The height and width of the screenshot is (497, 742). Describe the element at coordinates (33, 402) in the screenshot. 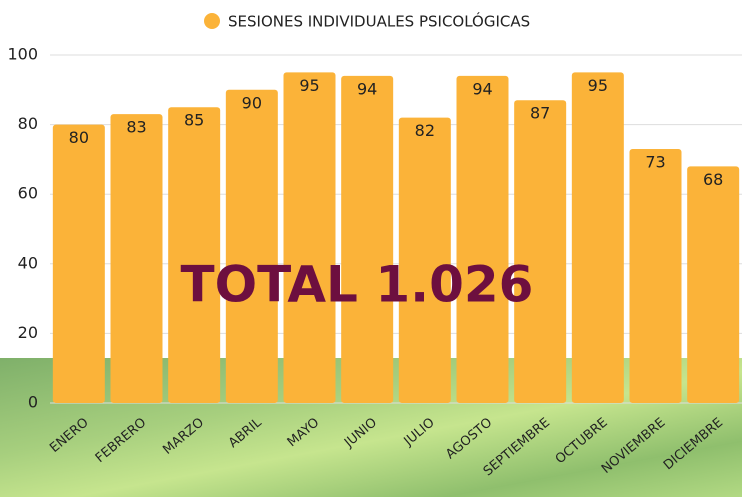

I see `y-tick-label: 0` at that location.